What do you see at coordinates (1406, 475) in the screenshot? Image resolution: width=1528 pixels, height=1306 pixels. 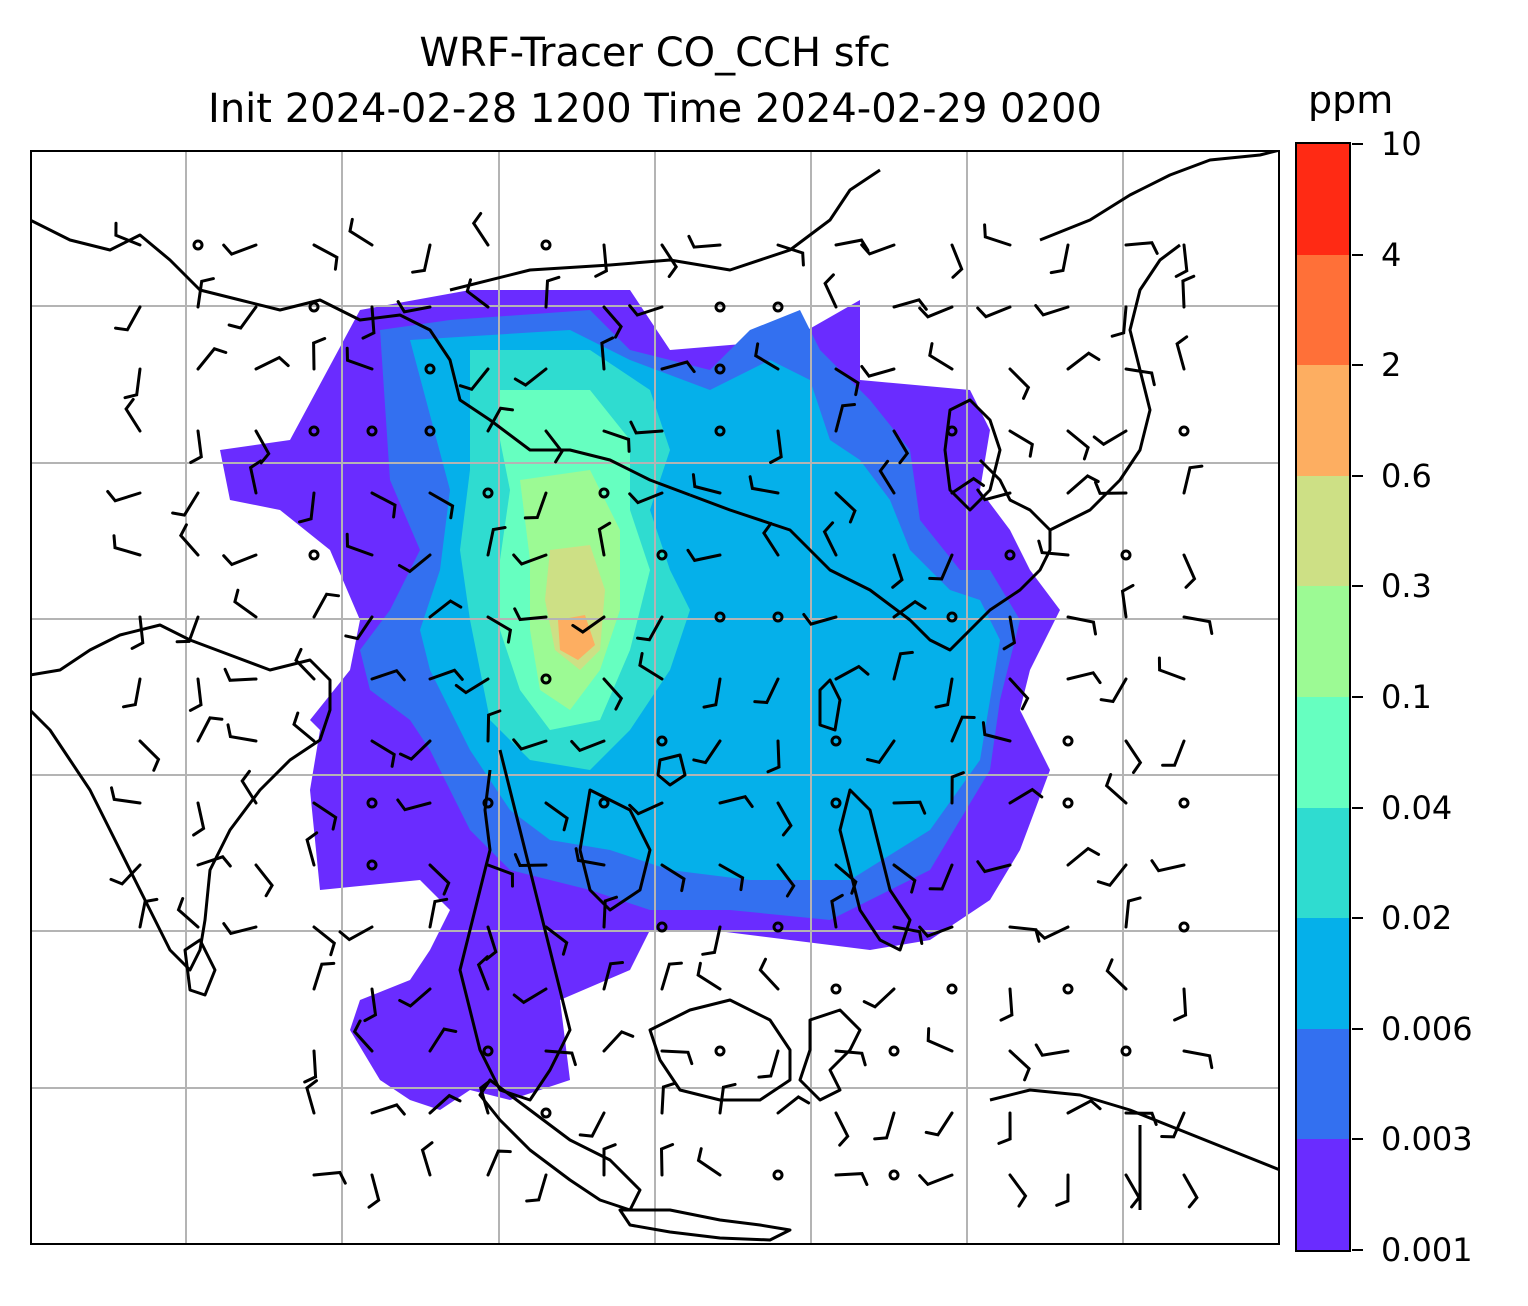 I see `colorbar-tick-label: 0.6` at bounding box center [1406, 475].